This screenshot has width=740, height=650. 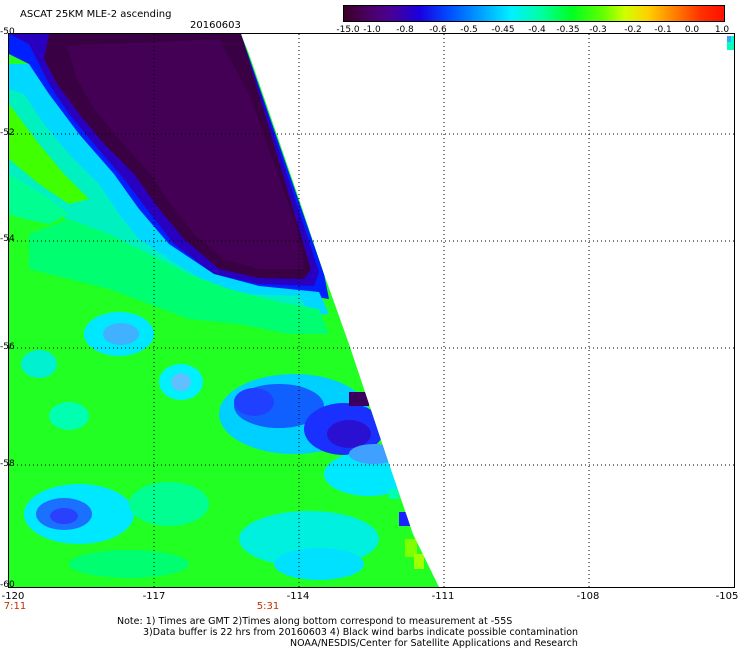 I want to click on lon-label: -117, so click(x=154, y=596).